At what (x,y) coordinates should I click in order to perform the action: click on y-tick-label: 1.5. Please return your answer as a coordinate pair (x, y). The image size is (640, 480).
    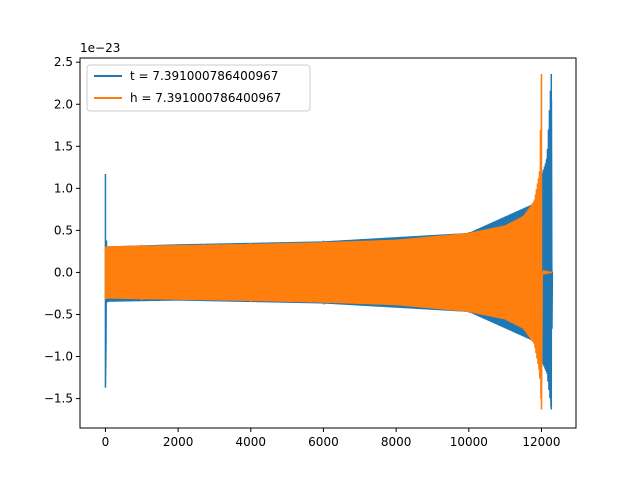
    Looking at the image, I should click on (63, 146).